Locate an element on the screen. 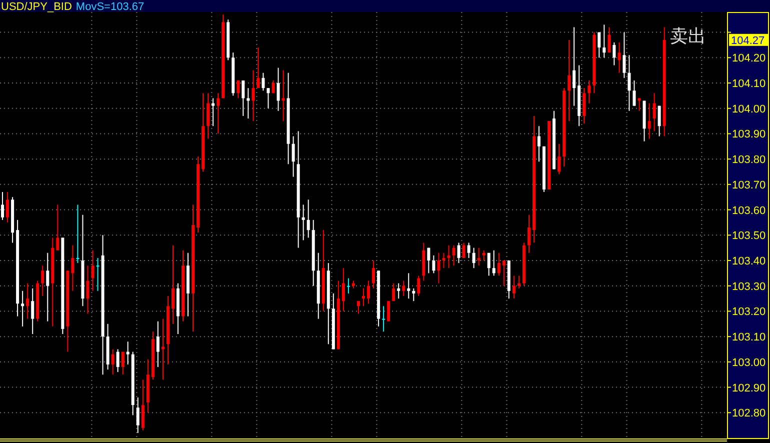 This screenshot has width=770, height=443. y-tick-label: 103.50 is located at coordinates (749, 236).